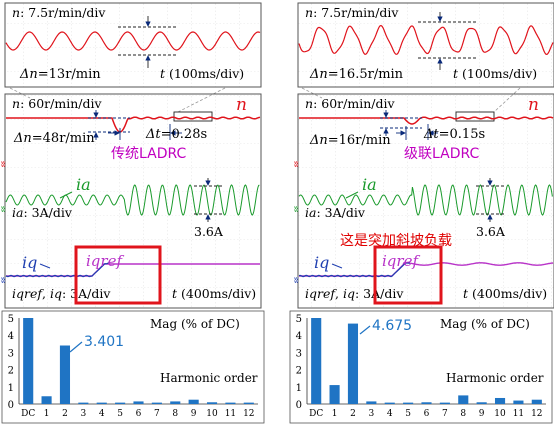 Image resolution: width=554 pixels, height=426 pixels. I want to click on scope-time-label: t (400ms/div), so click(505, 293).